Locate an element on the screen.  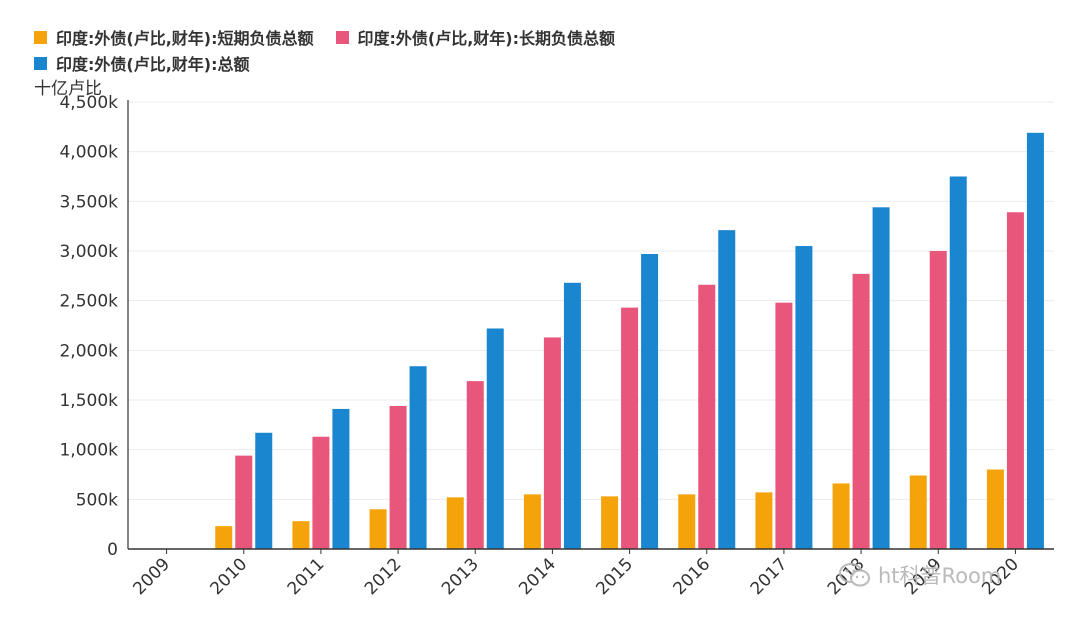
legend-label-total: 印度:外债(卢比,财年):总额 is located at coordinates (153, 64).